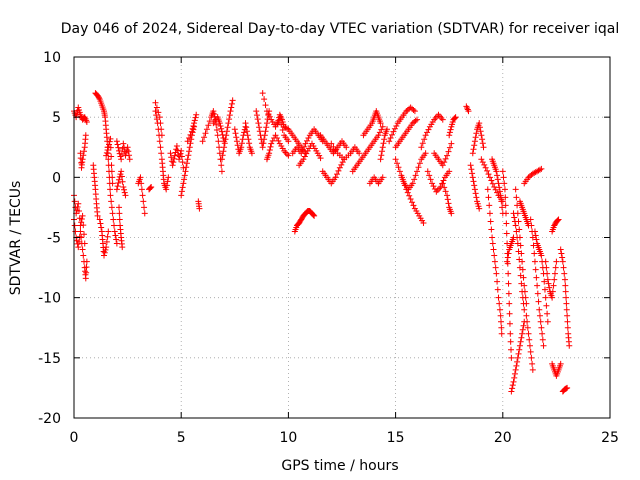  I want to click on y-tick-label: -5, so click(54, 239).